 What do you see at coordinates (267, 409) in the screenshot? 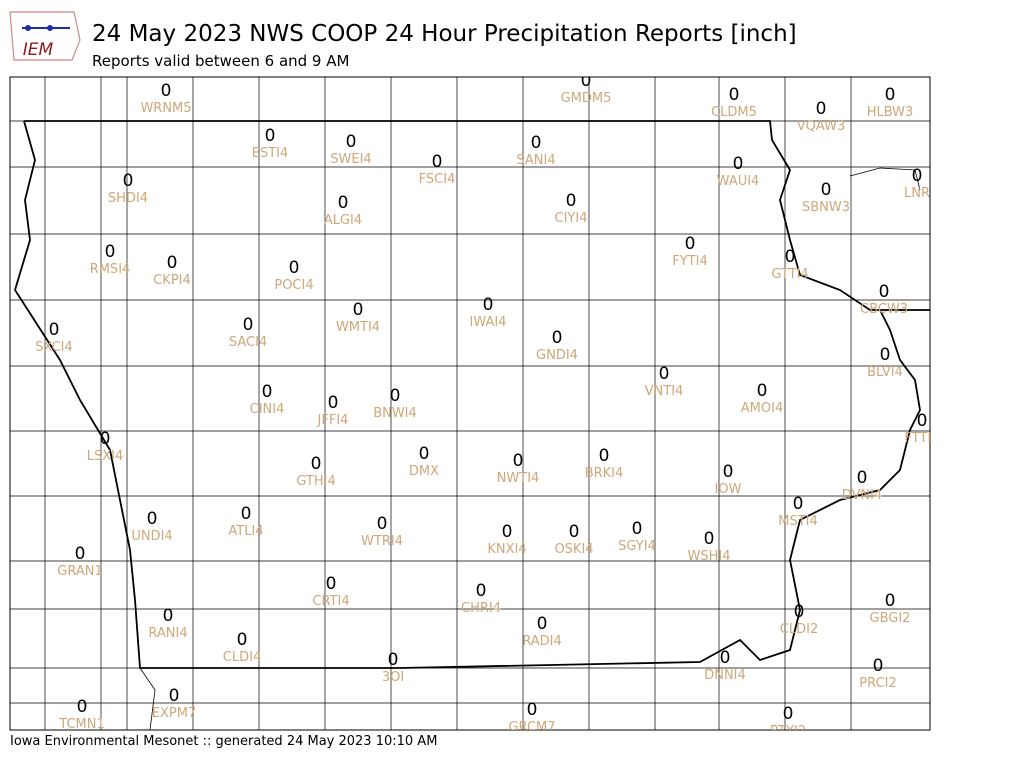
I see `station-id: CINI4` at bounding box center [267, 409].